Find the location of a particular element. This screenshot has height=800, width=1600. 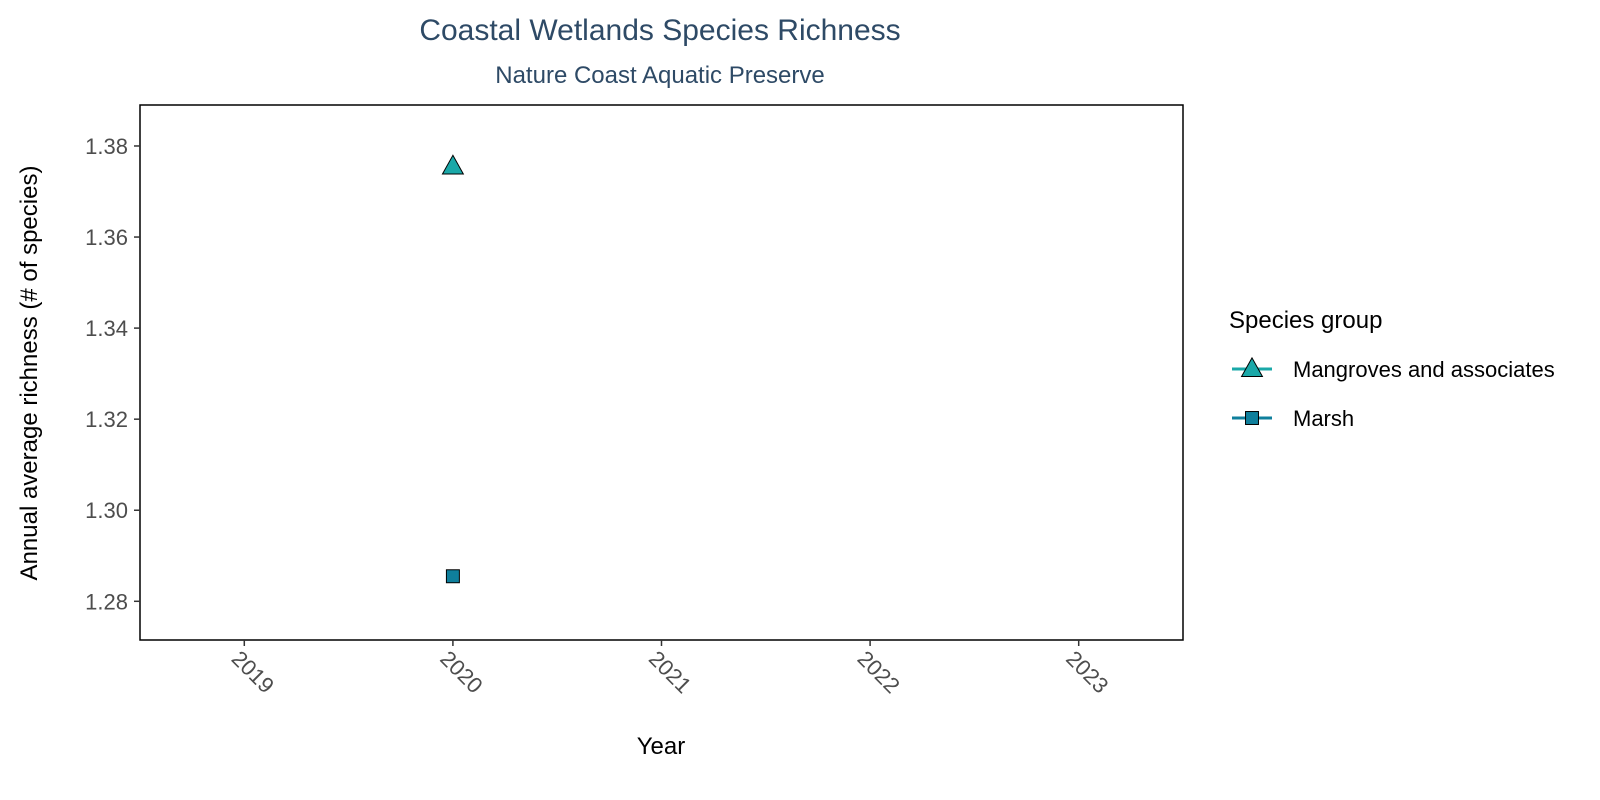

x-tick-label: 2019 is located at coordinates (253, 672).